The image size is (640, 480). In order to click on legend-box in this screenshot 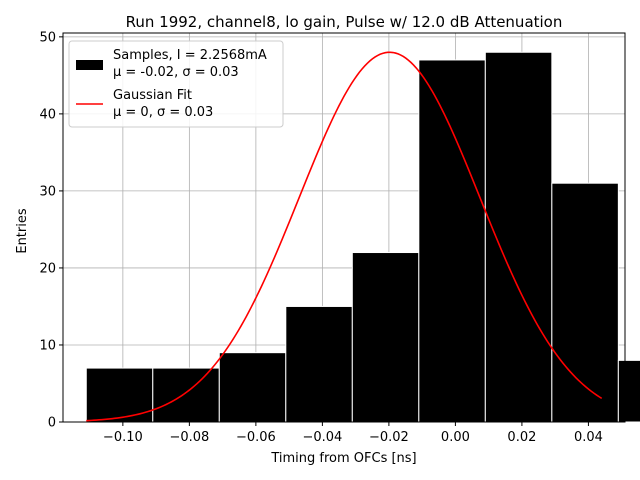, I will do `click(176, 84)`.